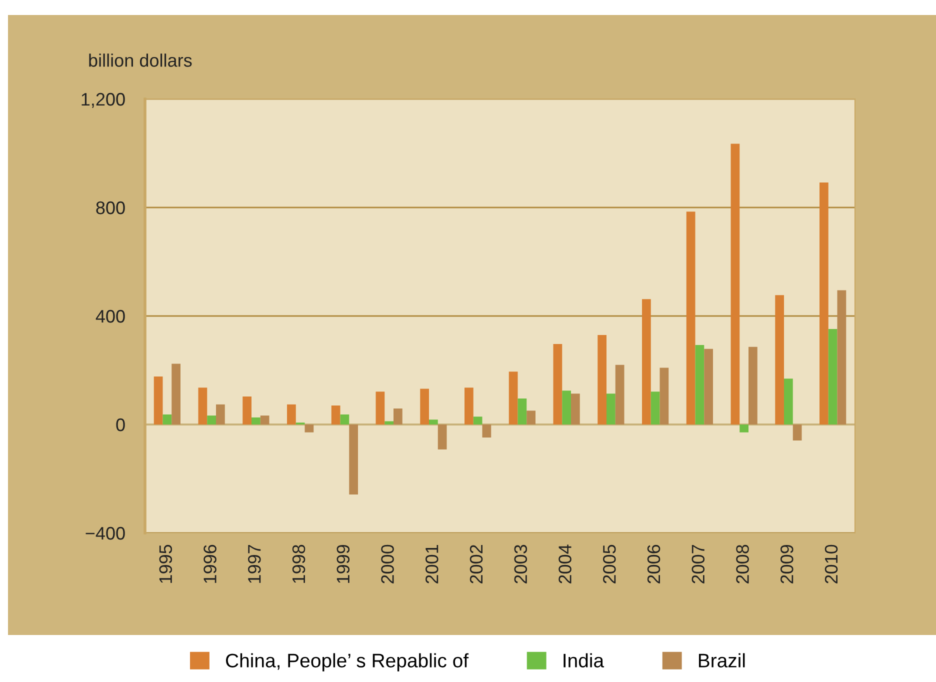 This screenshot has width=936, height=682. What do you see at coordinates (476, 564) in the screenshot?
I see `x-tick-label: 2002` at bounding box center [476, 564].